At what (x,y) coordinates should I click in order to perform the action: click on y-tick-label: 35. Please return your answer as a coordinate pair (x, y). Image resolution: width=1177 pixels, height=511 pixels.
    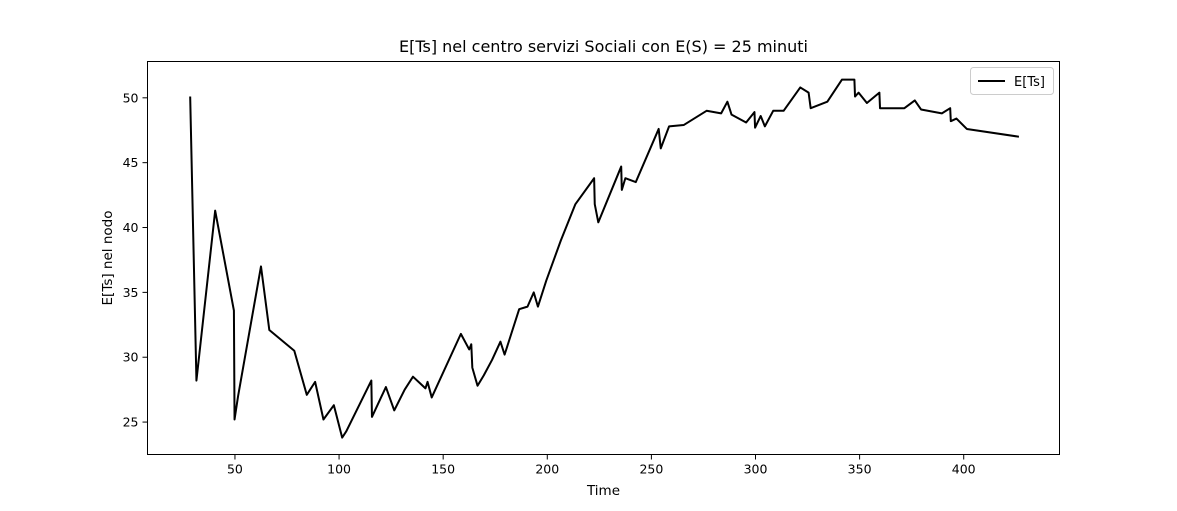
    Looking at the image, I should click on (131, 292).